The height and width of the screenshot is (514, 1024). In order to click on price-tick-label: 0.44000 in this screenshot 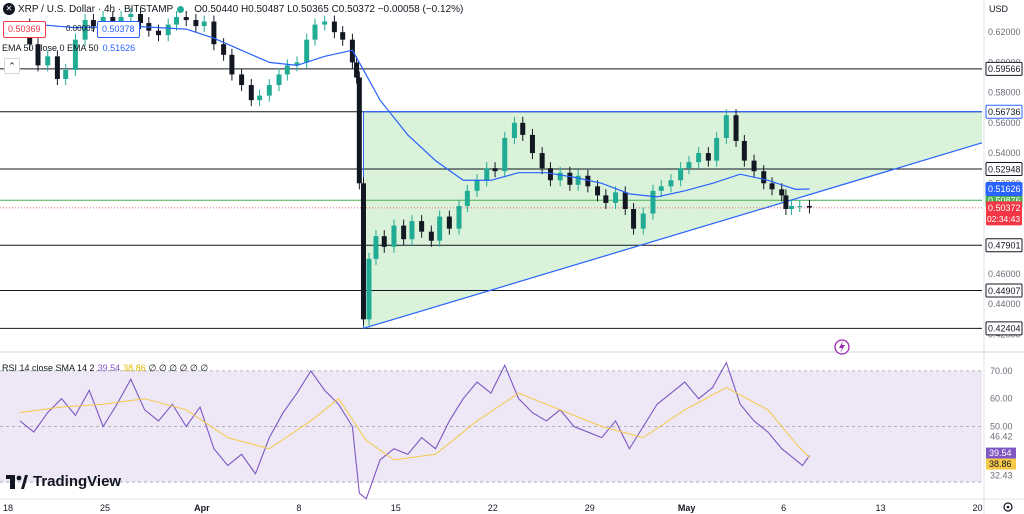, I will do `click(1004, 304)`.